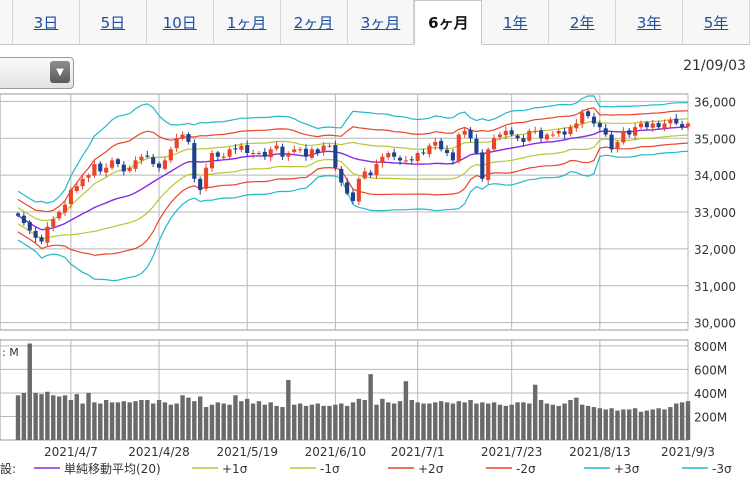 The height and width of the screenshot is (482, 750). Describe the element at coordinates (60, 72) in the screenshot. I see `chevron-down-icon: ▼` at that location.